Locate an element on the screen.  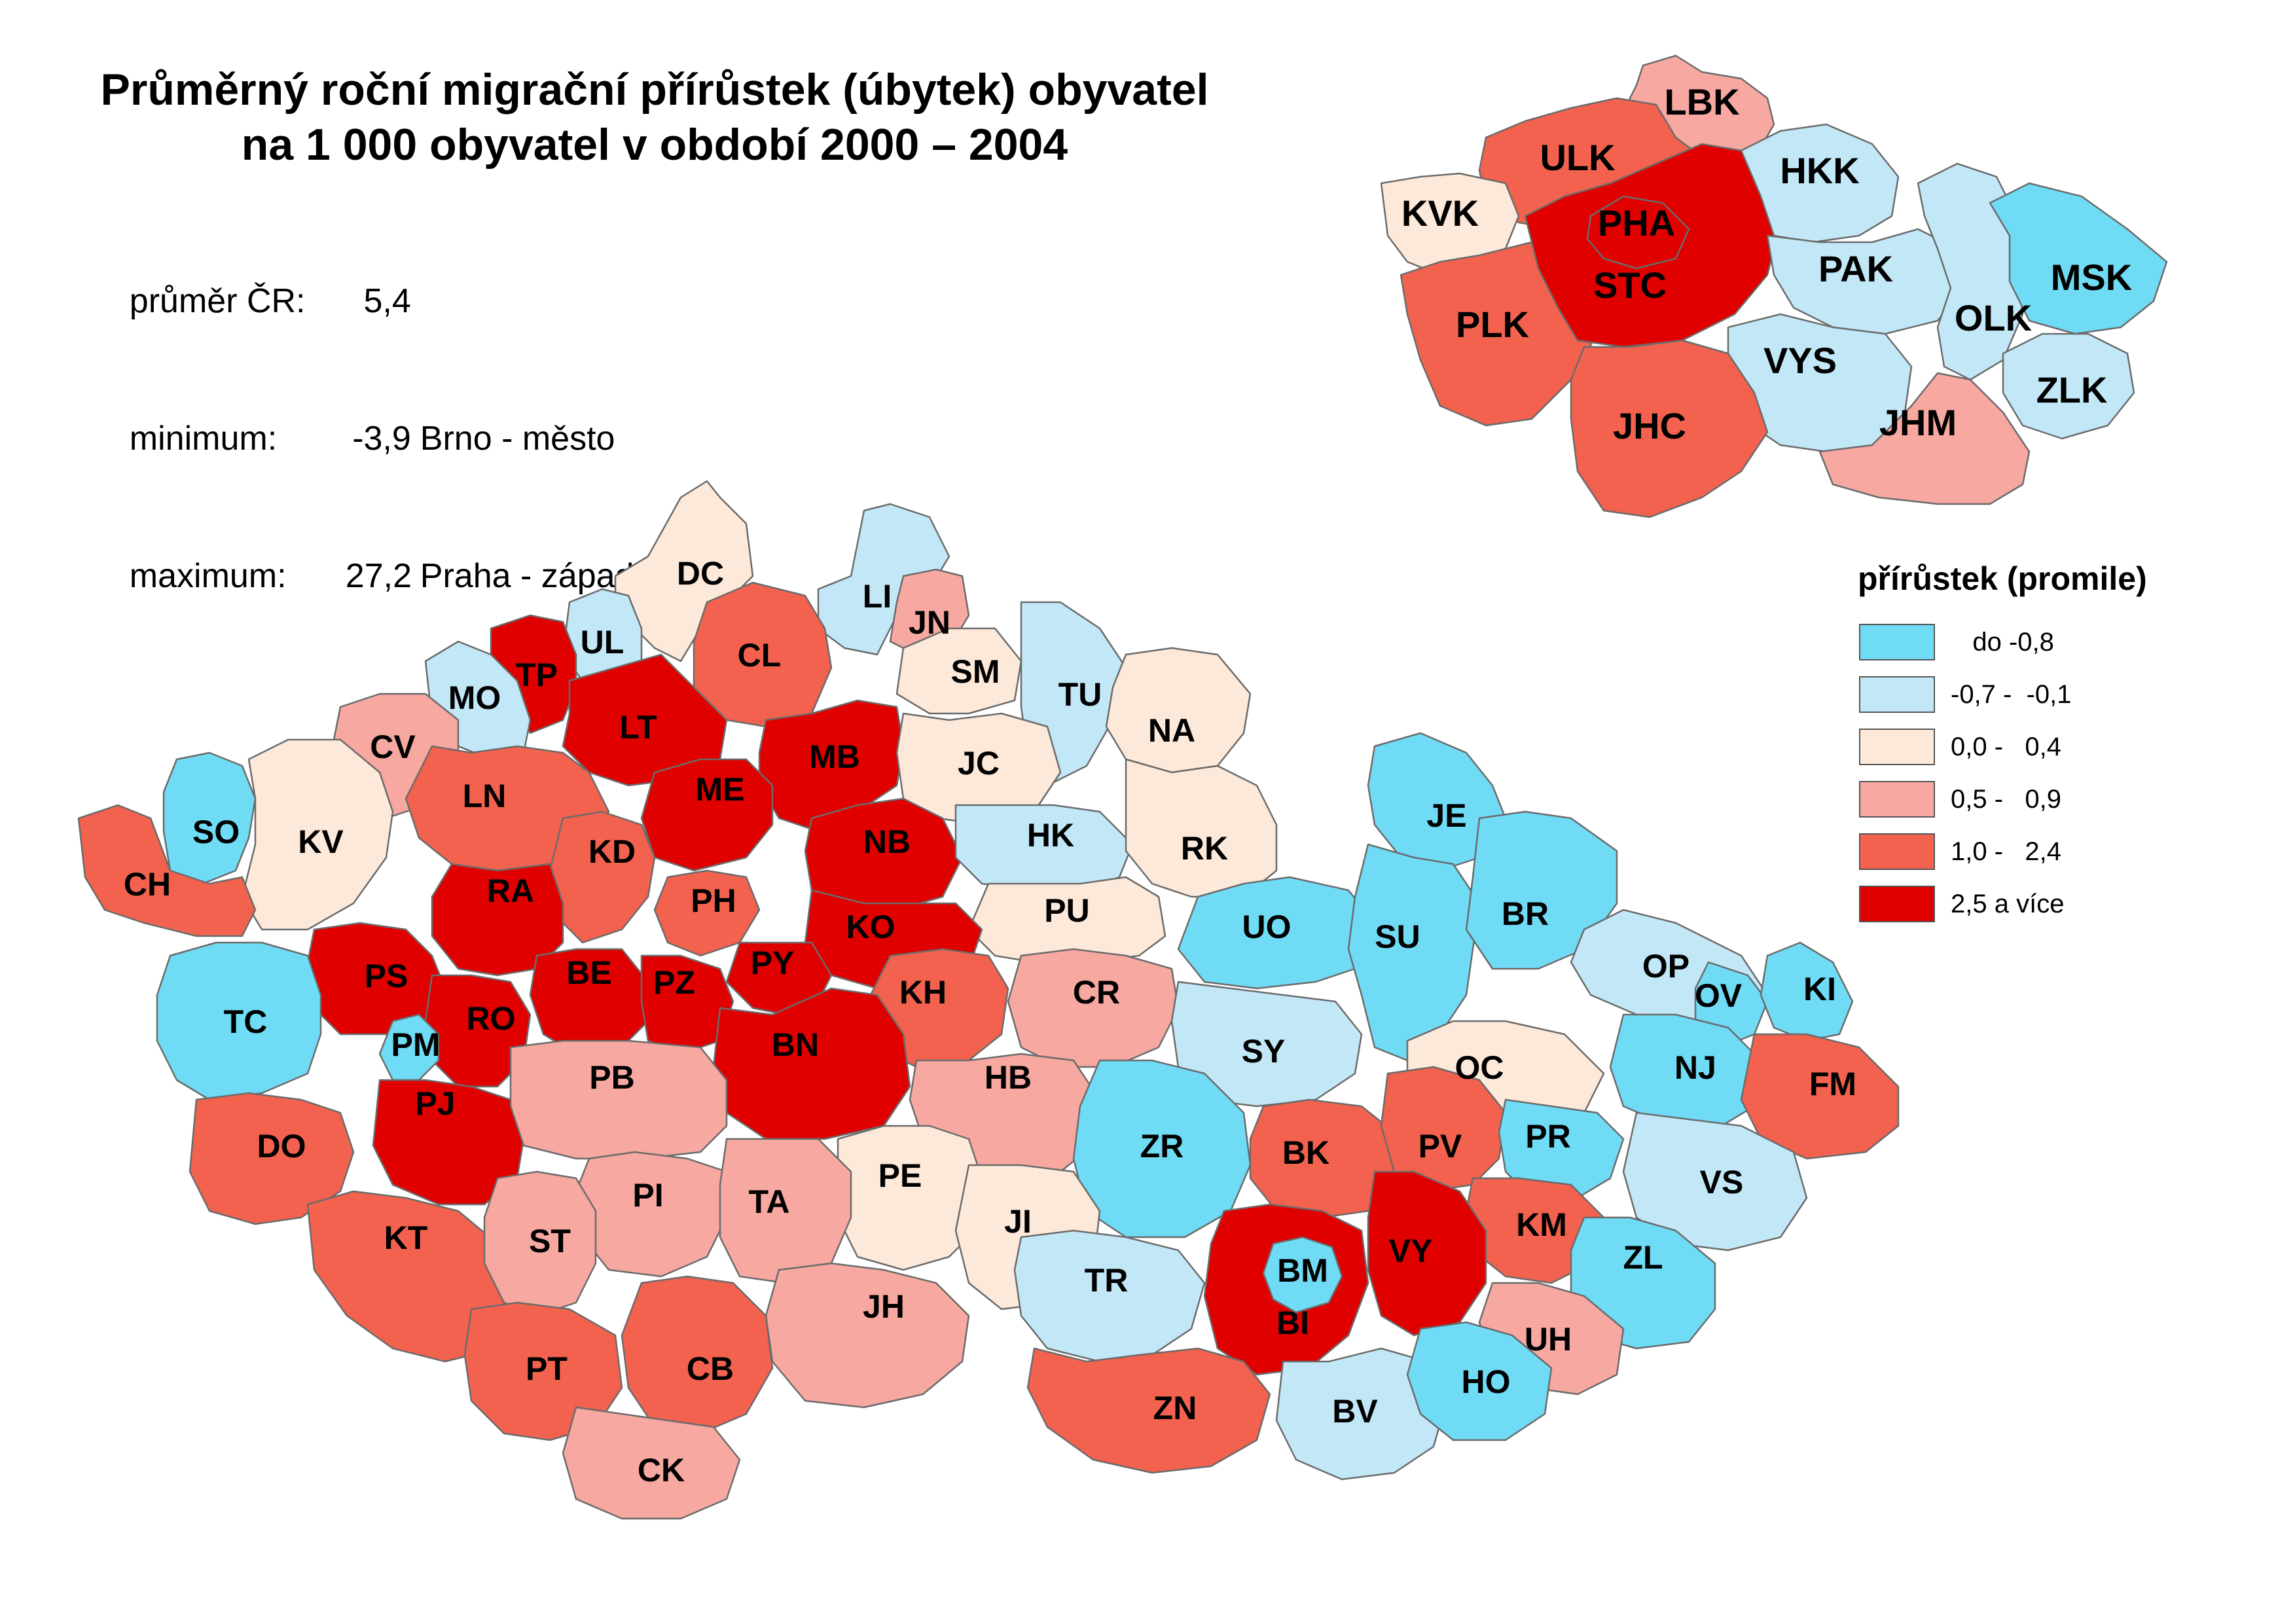
district-label-LI: LI is located at coordinates (877, 596).